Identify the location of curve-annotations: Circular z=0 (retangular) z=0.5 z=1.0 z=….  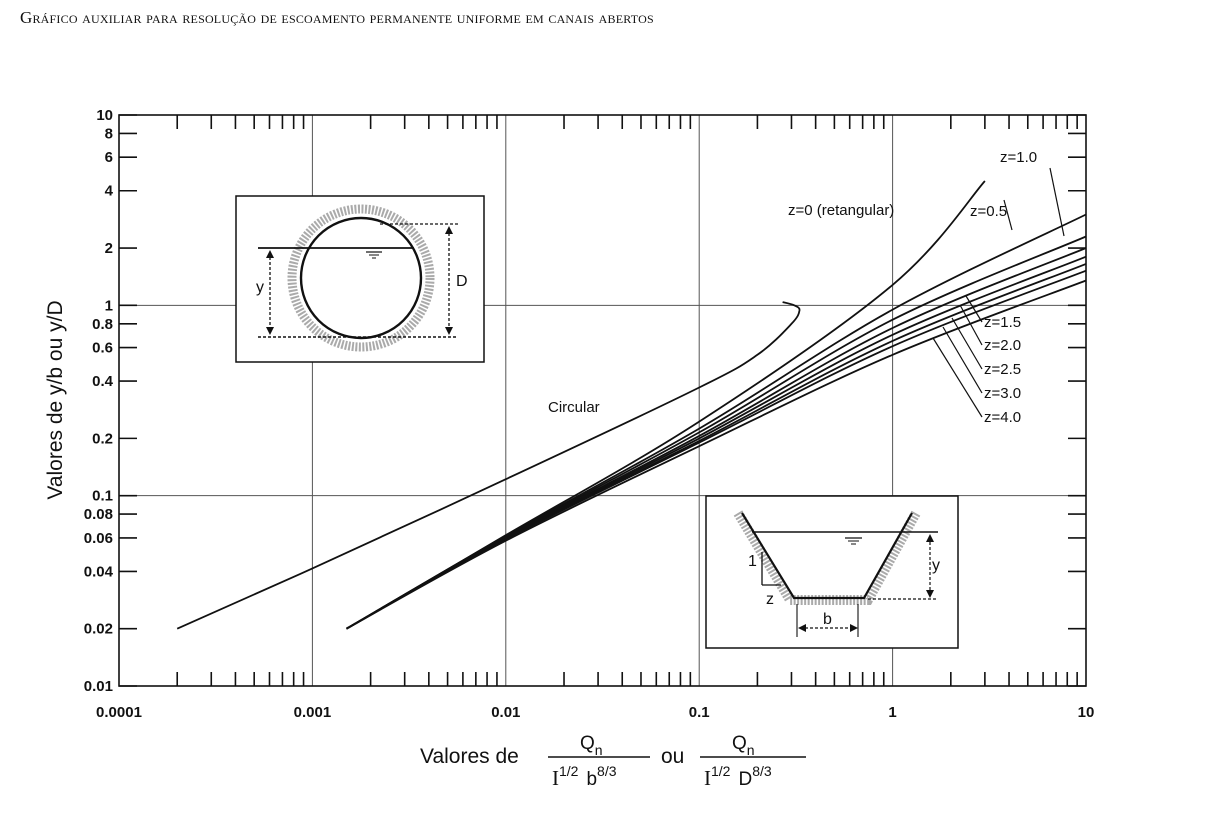
(806, 287).